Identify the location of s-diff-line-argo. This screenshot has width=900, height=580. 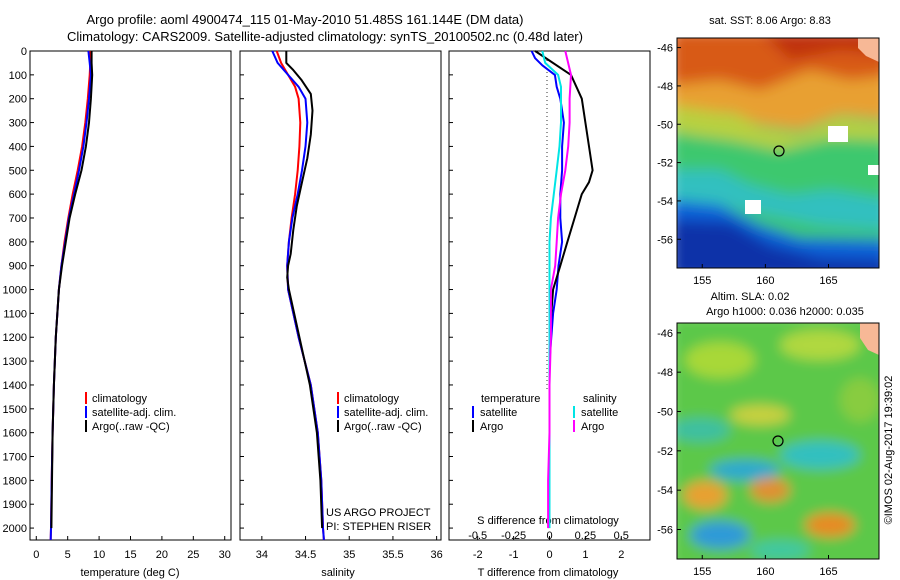
(559, 289).